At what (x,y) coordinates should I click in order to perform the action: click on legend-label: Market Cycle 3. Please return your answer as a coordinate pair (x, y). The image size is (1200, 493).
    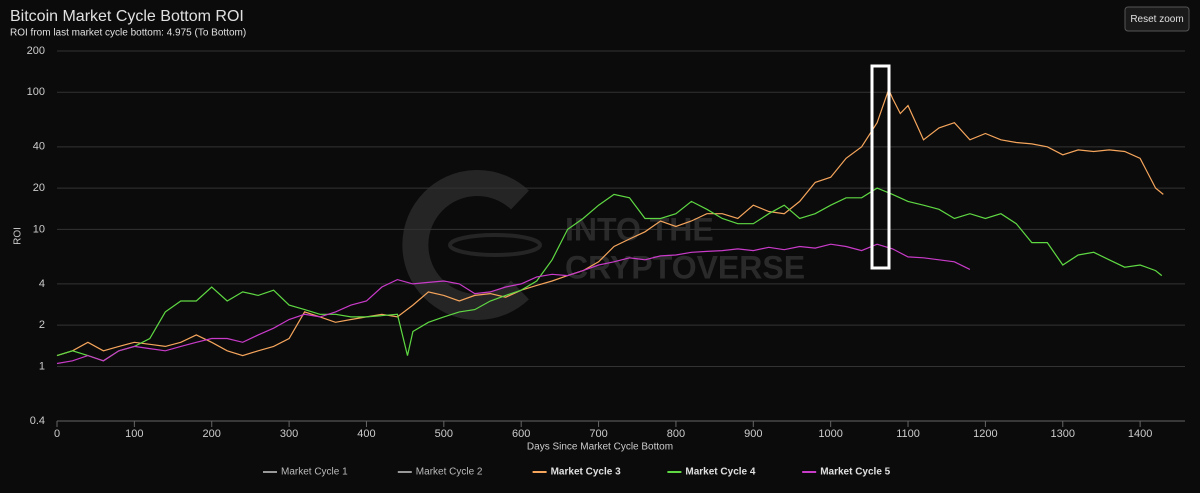
    Looking at the image, I should click on (586, 472).